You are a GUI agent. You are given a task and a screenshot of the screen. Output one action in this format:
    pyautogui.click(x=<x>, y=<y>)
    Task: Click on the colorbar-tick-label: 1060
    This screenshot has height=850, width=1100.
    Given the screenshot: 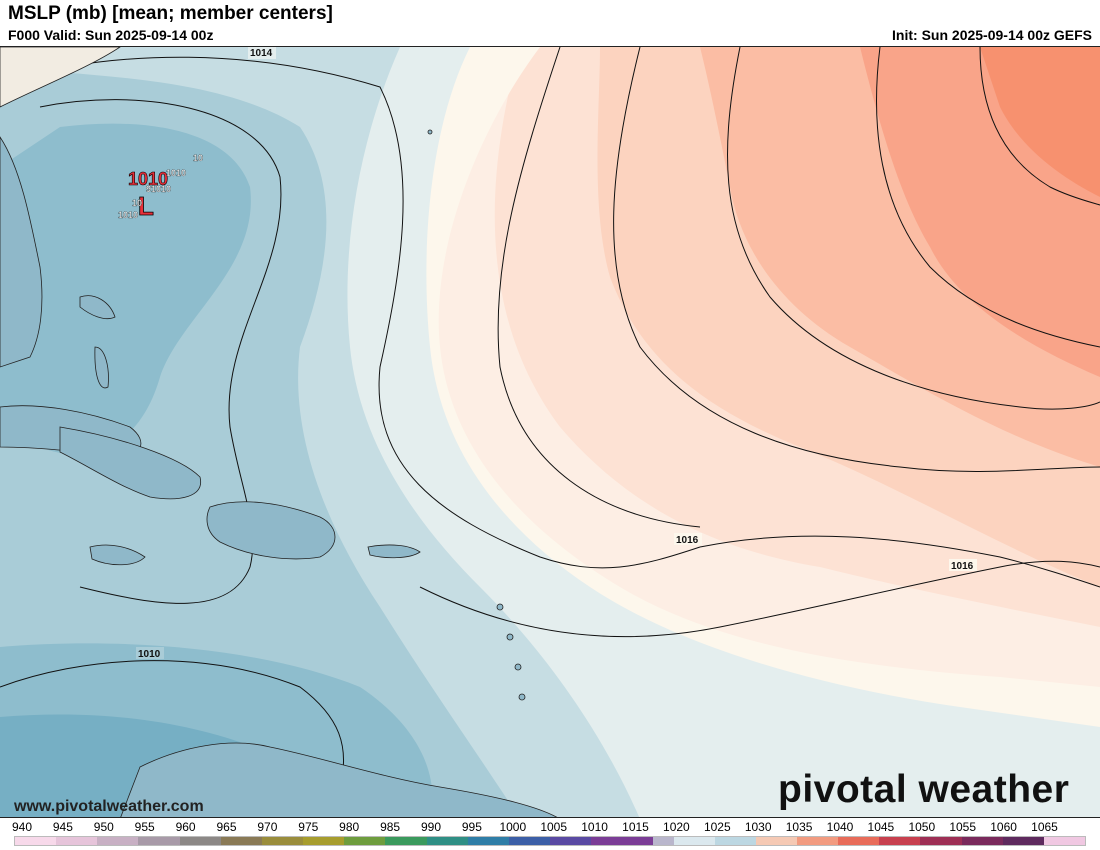 What is the action you would take?
    pyautogui.click(x=1003, y=827)
    